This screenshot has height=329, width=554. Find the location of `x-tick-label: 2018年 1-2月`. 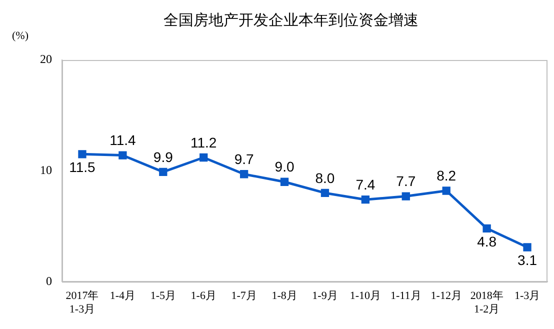

x-tick-label: 2018年 1-2月 is located at coordinates (487, 303).